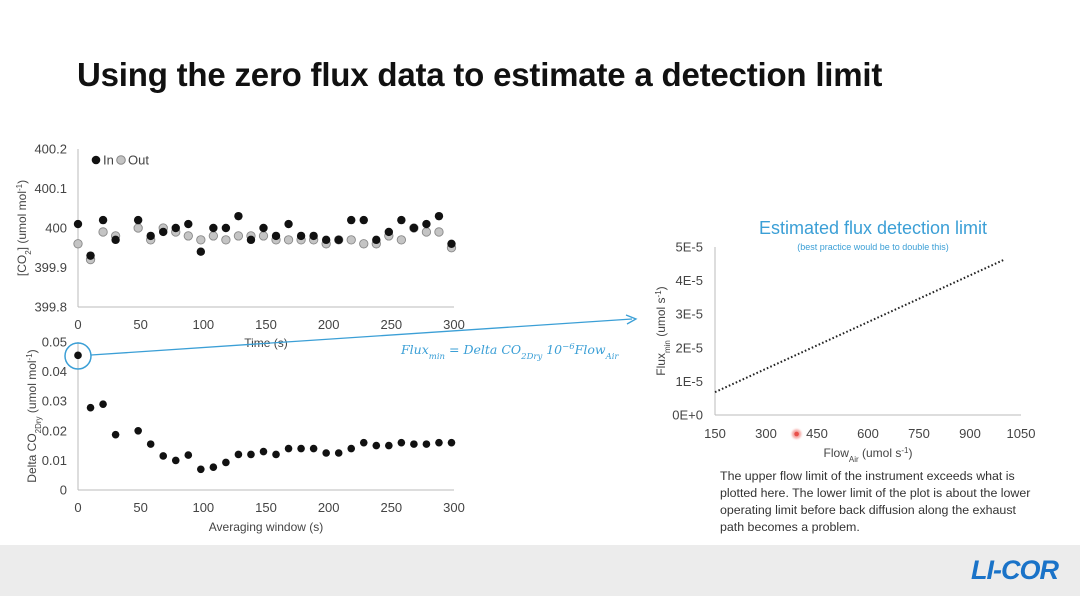 This screenshot has height=596, width=1080. Describe the element at coordinates (140, 507) in the screenshot. I see `c2-x-tick-label: 50` at that location.